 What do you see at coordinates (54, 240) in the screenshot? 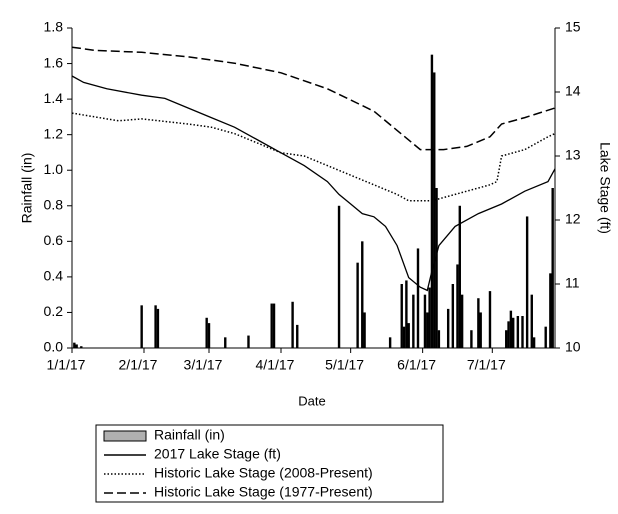
I see `y-tick-label: 0.6` at bounding box center [54, 240].